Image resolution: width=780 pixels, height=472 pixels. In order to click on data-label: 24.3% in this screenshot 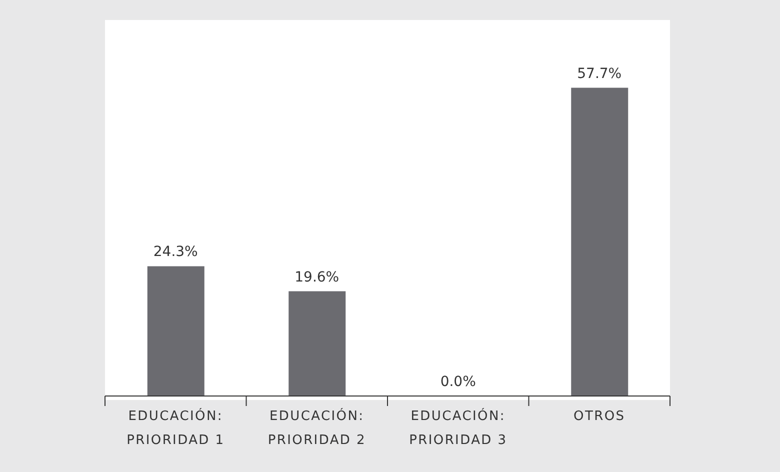, I will do `click(175, 252)`.